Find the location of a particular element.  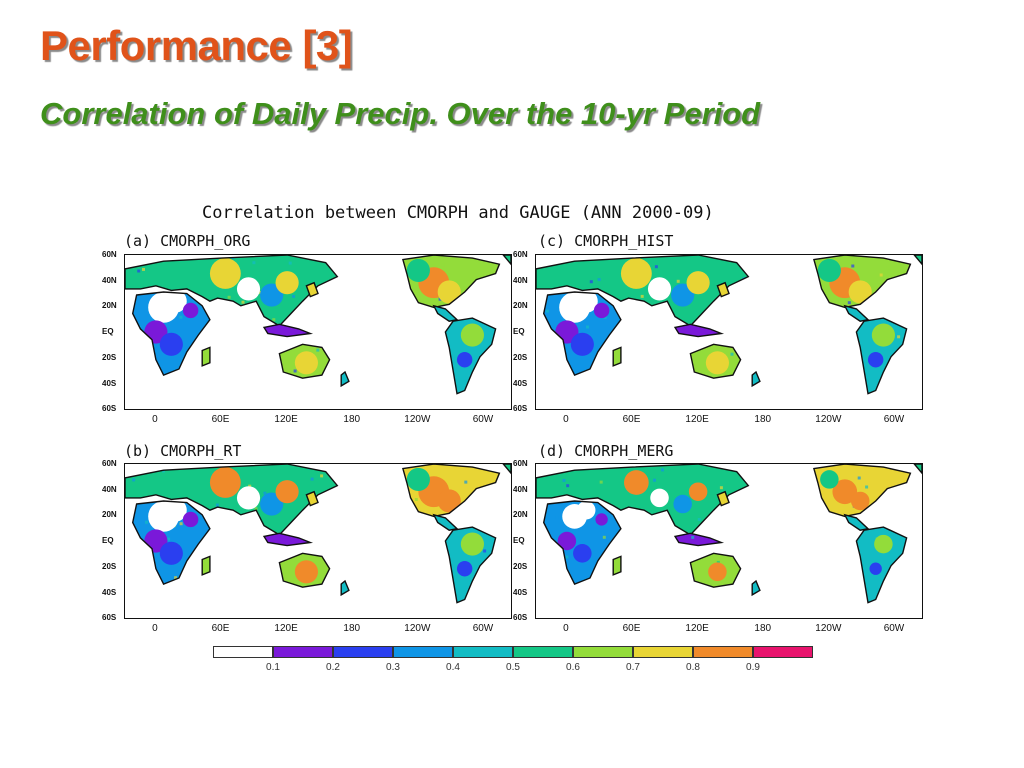

lon-tick-a-5: 60W is located at coordinates (483, 419).